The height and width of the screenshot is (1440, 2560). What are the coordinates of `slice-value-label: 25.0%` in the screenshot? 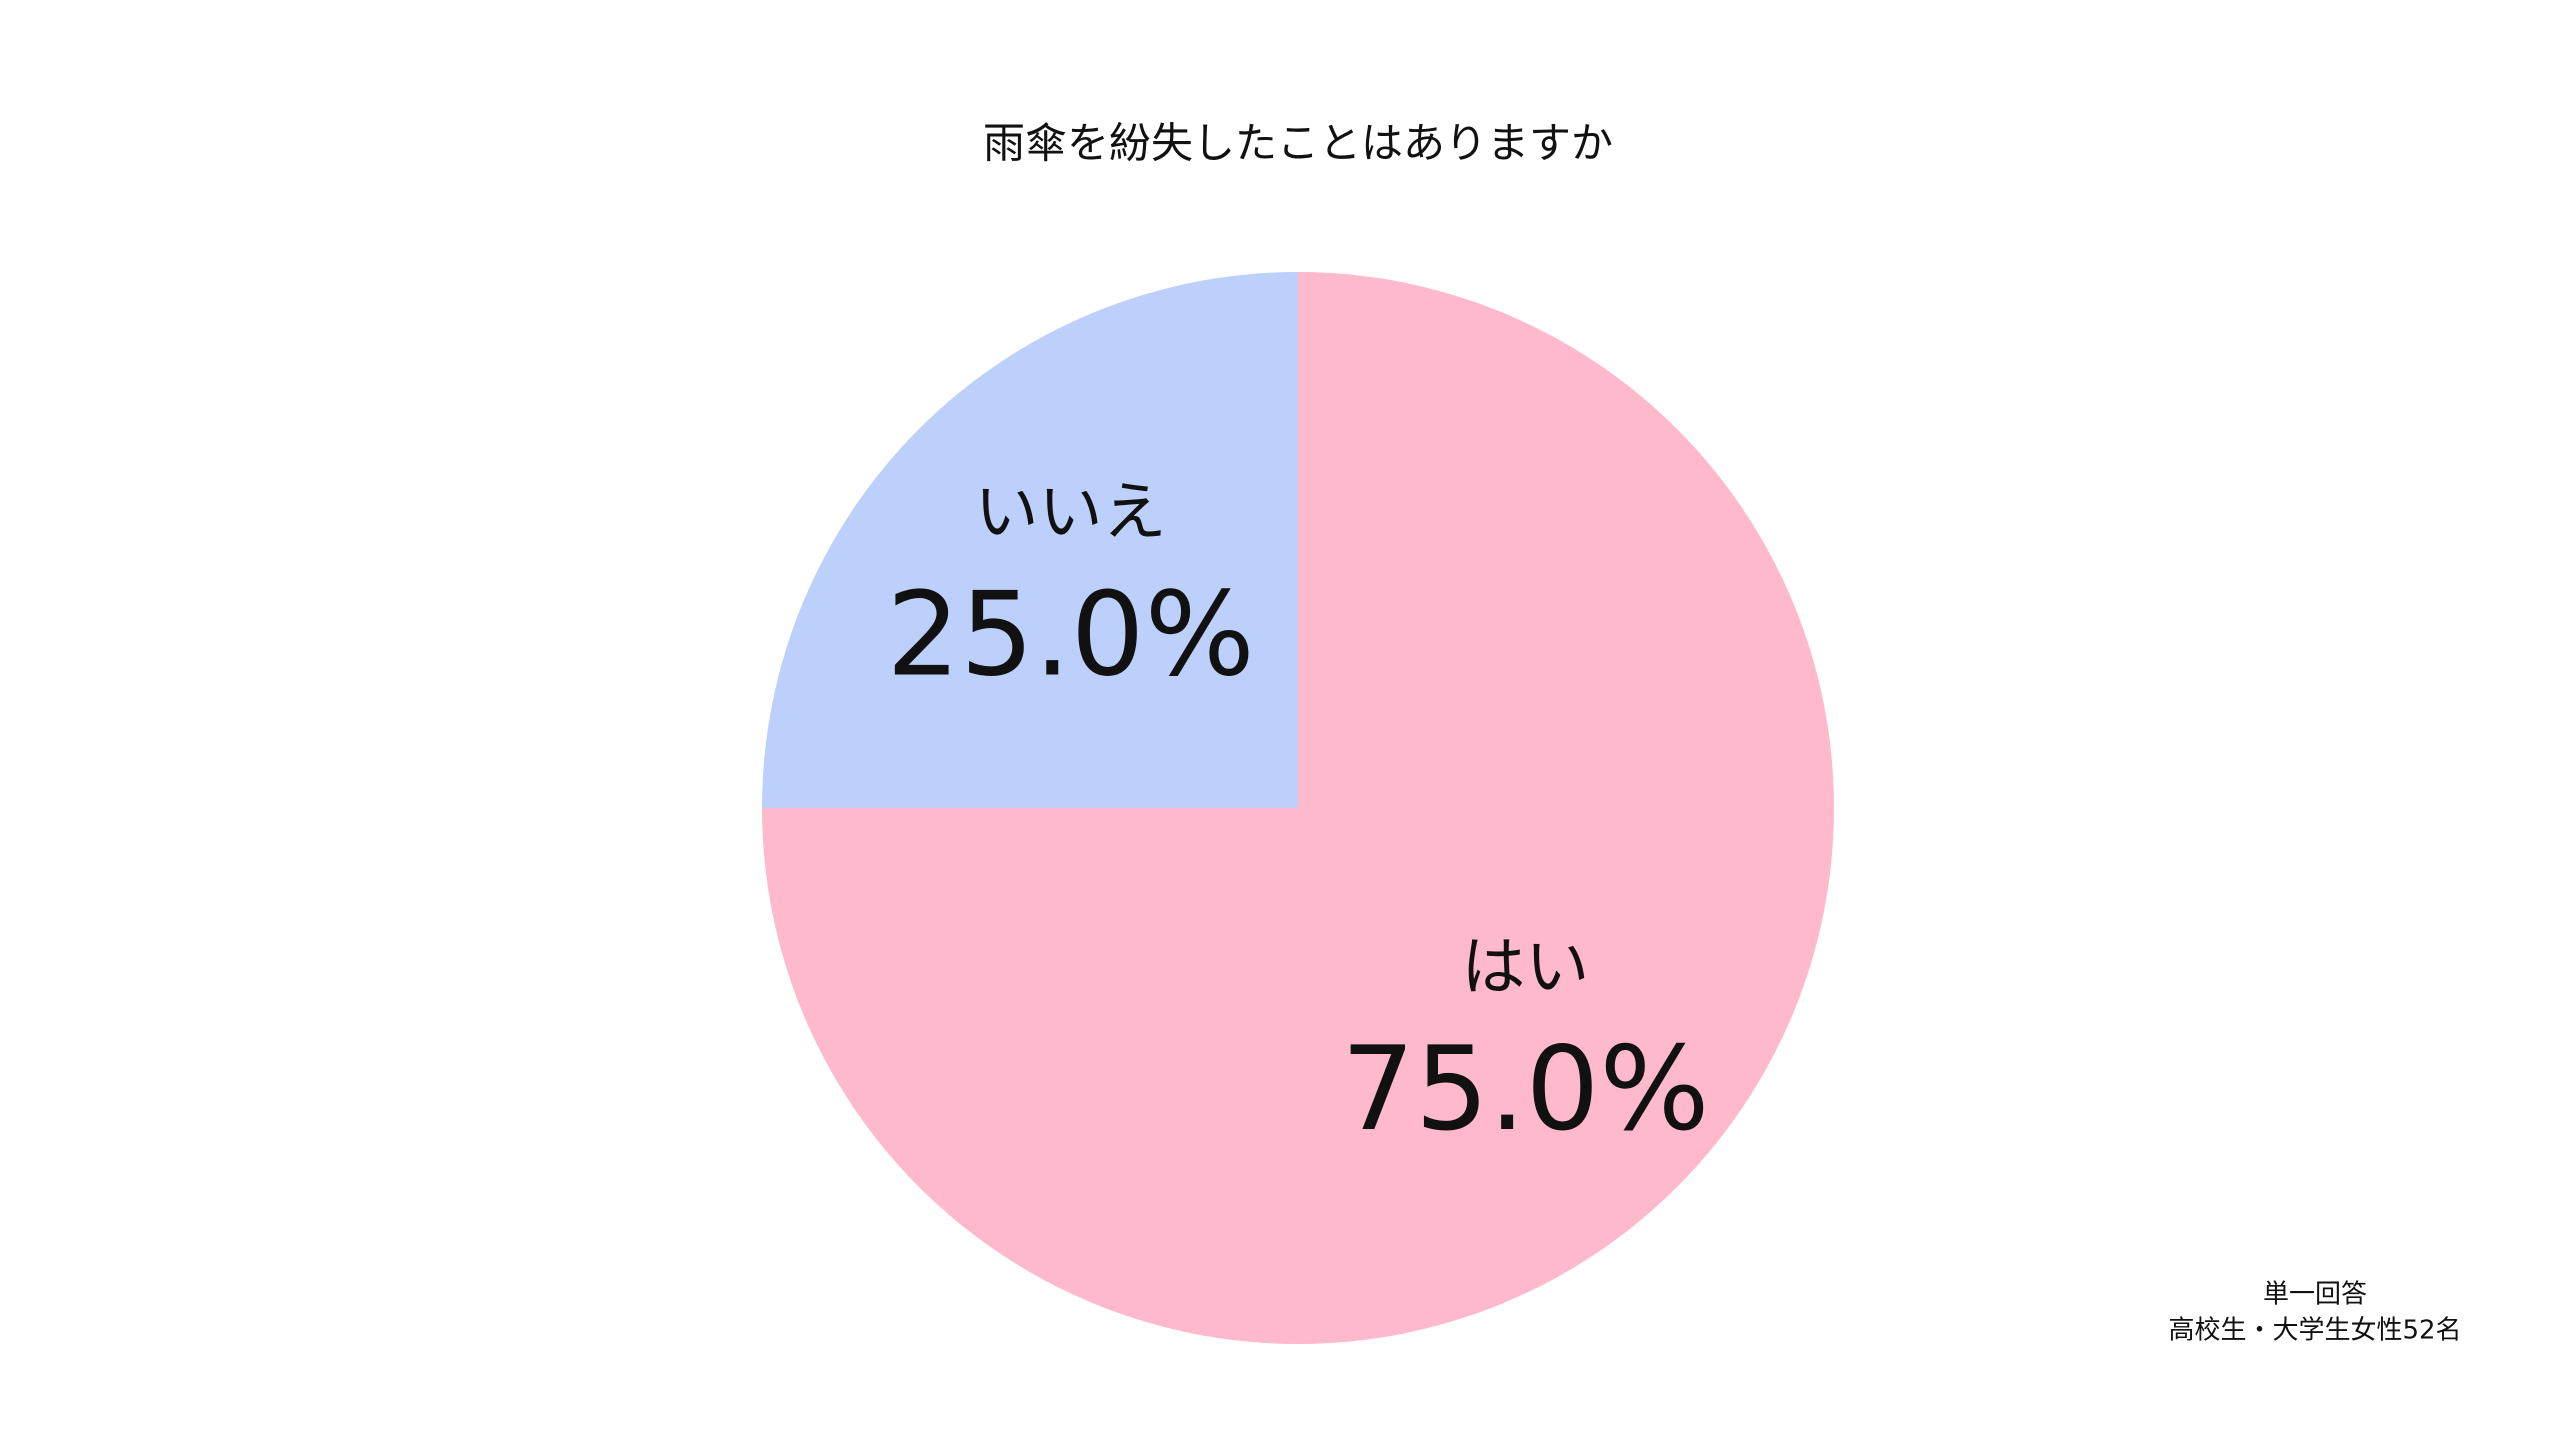 It's located at (1070, 634).